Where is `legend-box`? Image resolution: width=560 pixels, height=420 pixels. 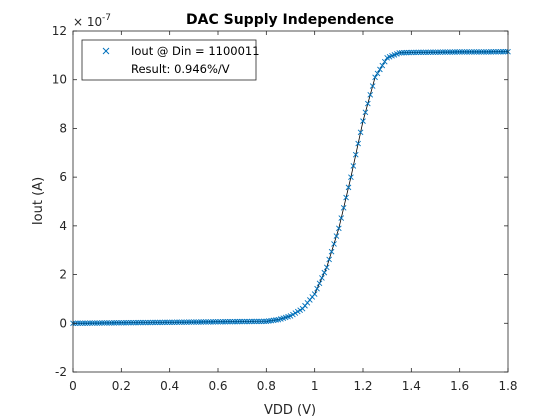 legend-box is located at coordinates (169, 60).